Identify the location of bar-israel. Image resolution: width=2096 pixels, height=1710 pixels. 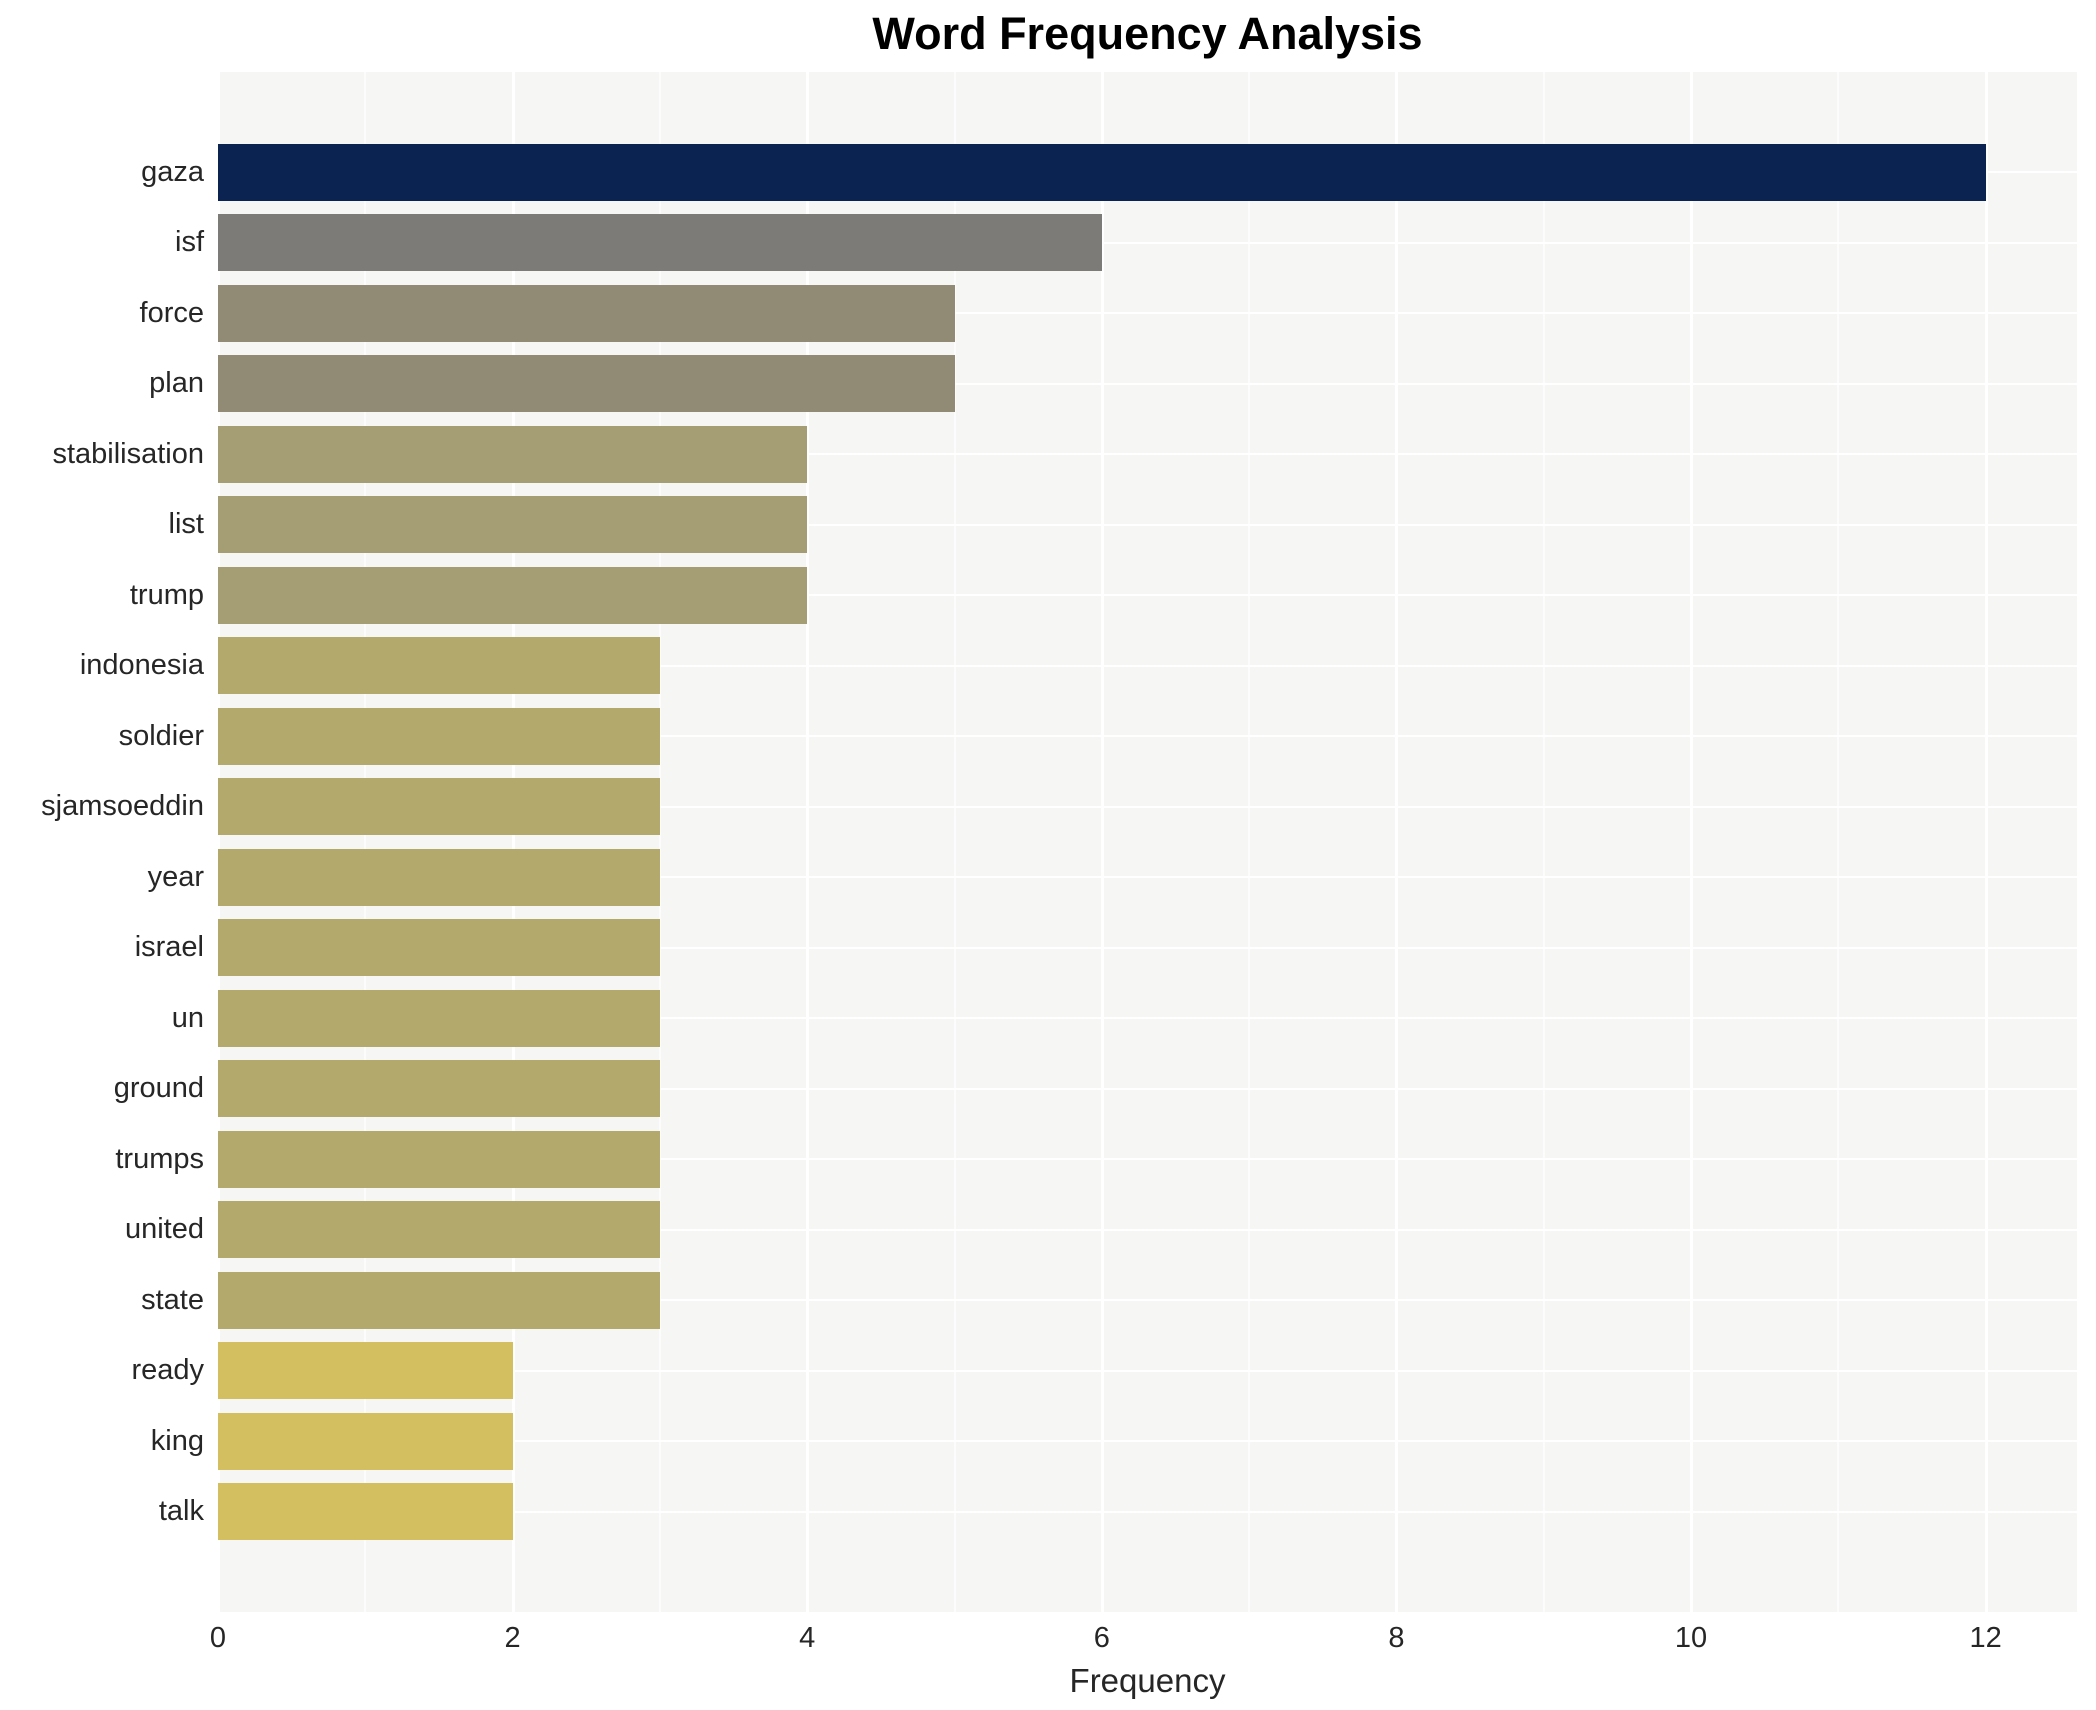
(439, 948).